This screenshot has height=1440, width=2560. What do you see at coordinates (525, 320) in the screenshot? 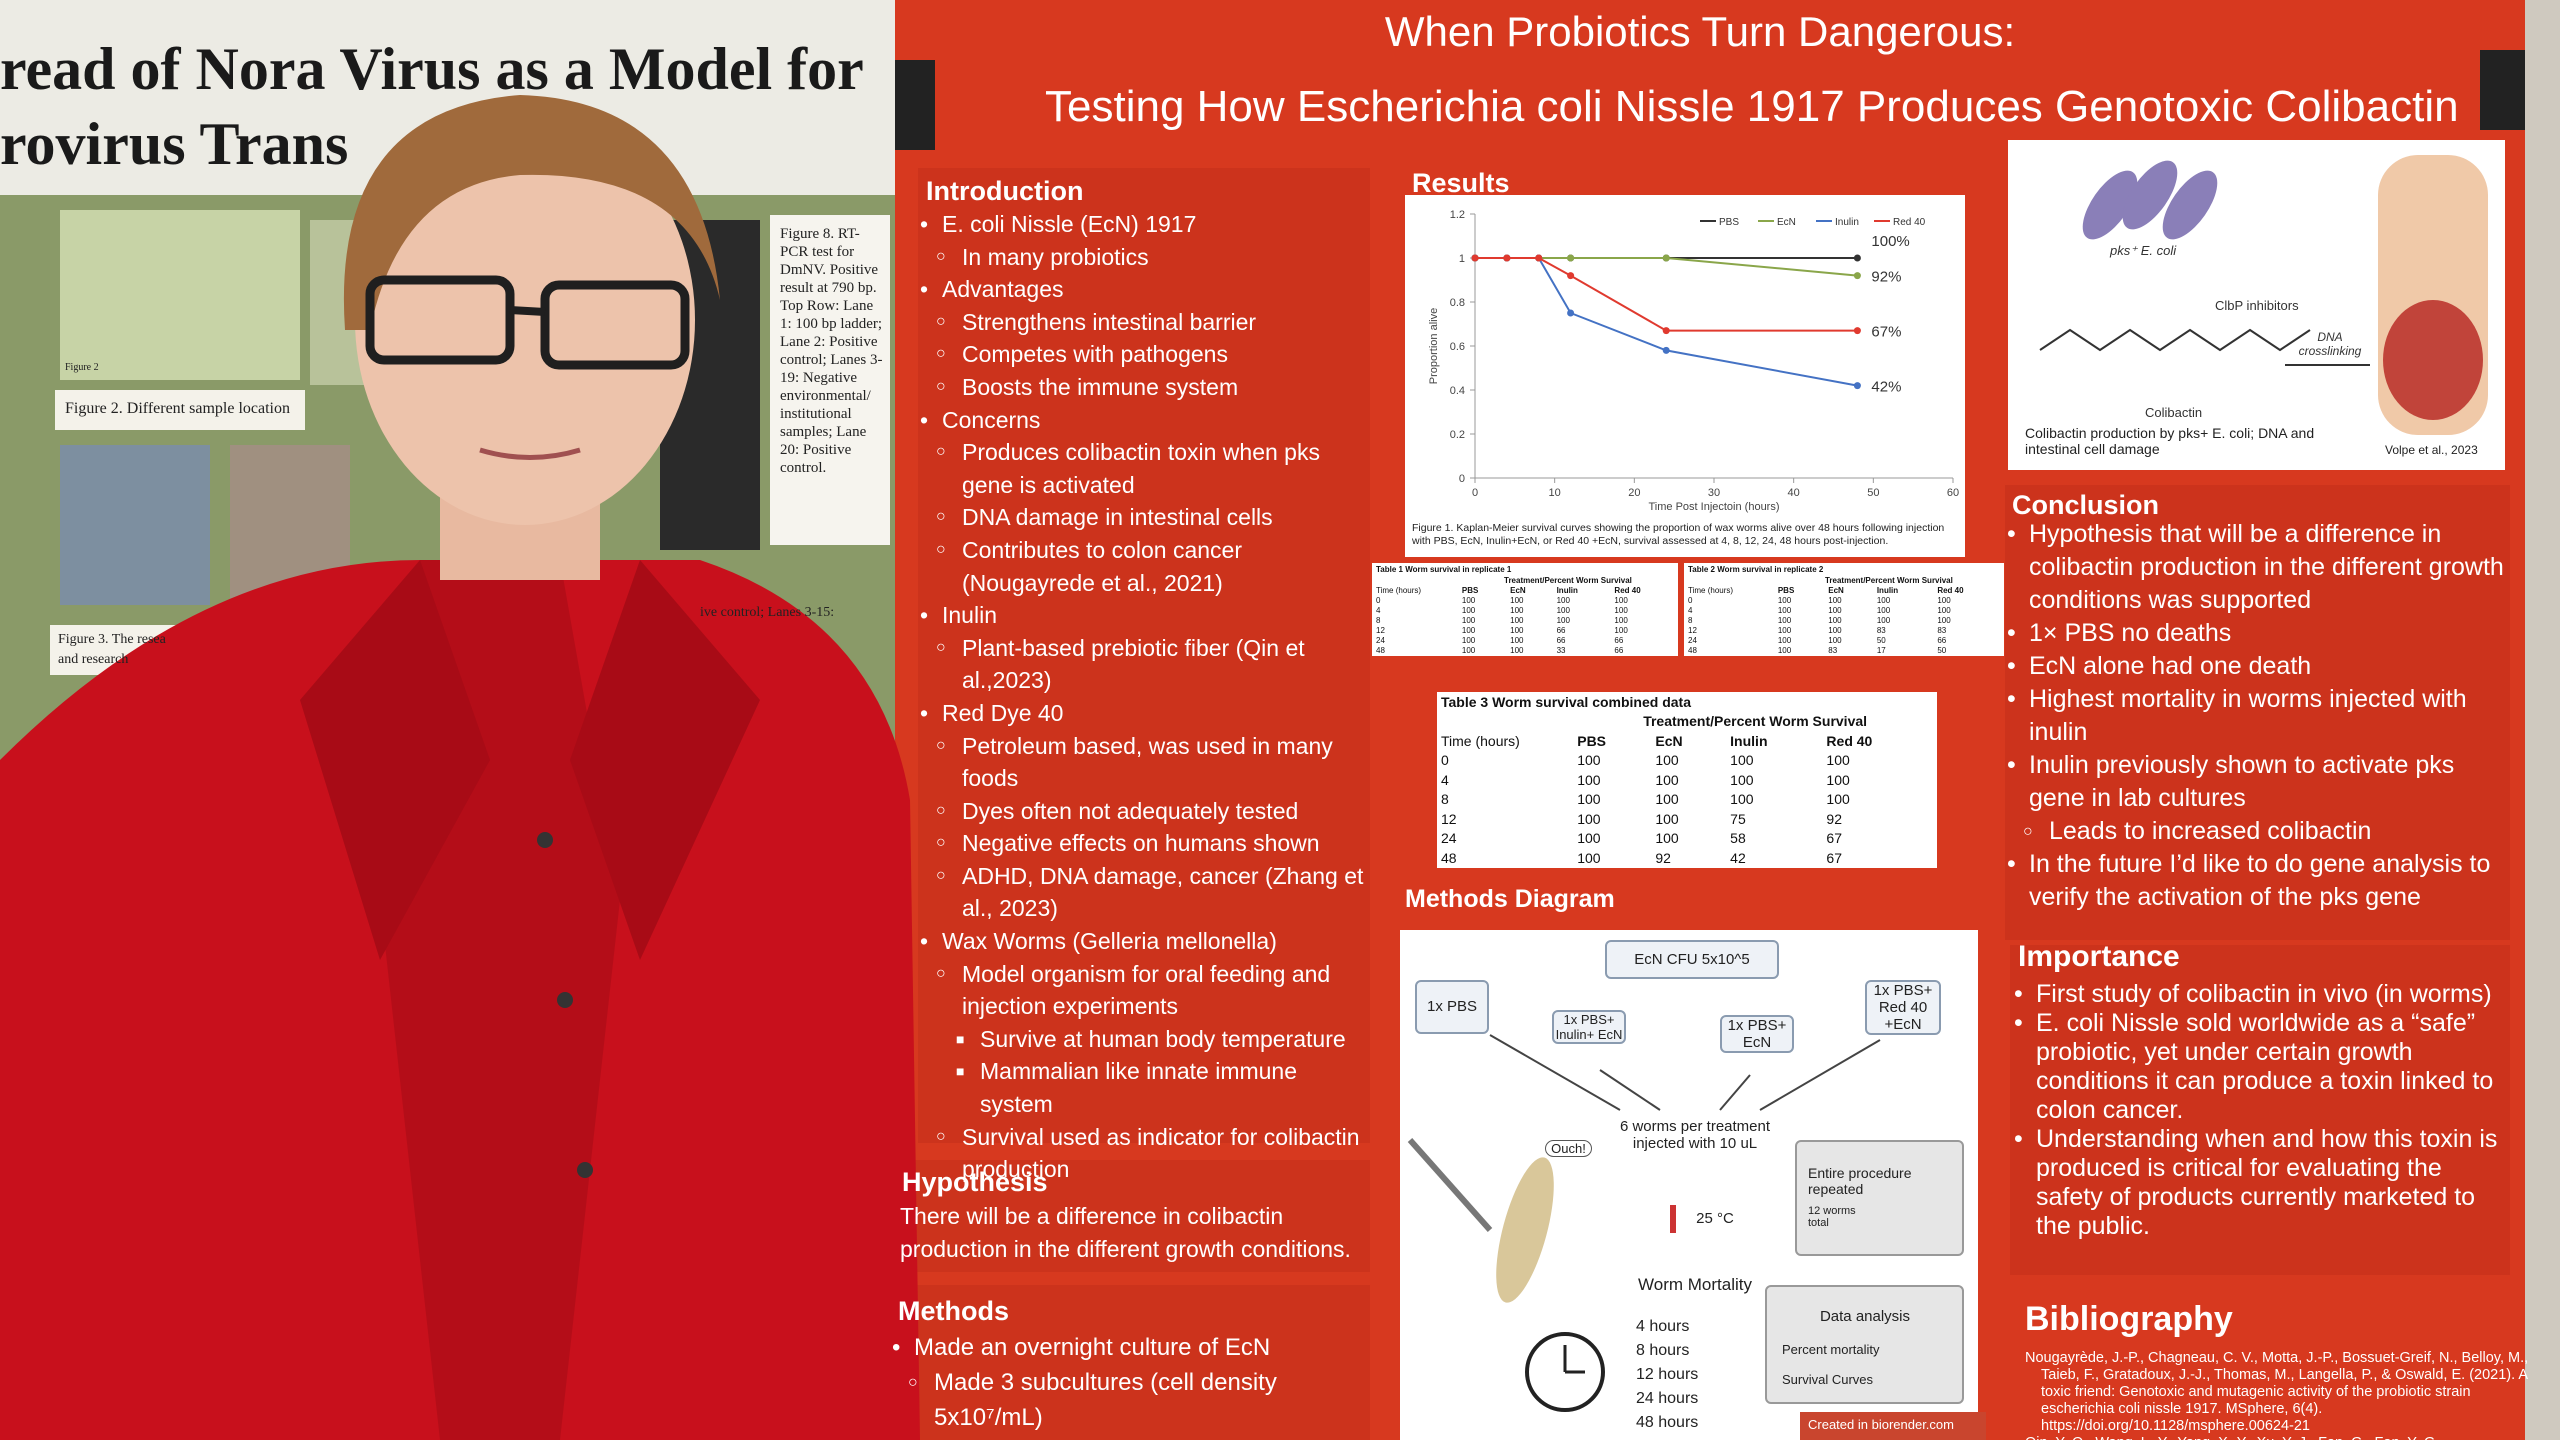
I see `face` at bounding box center [525, 320].